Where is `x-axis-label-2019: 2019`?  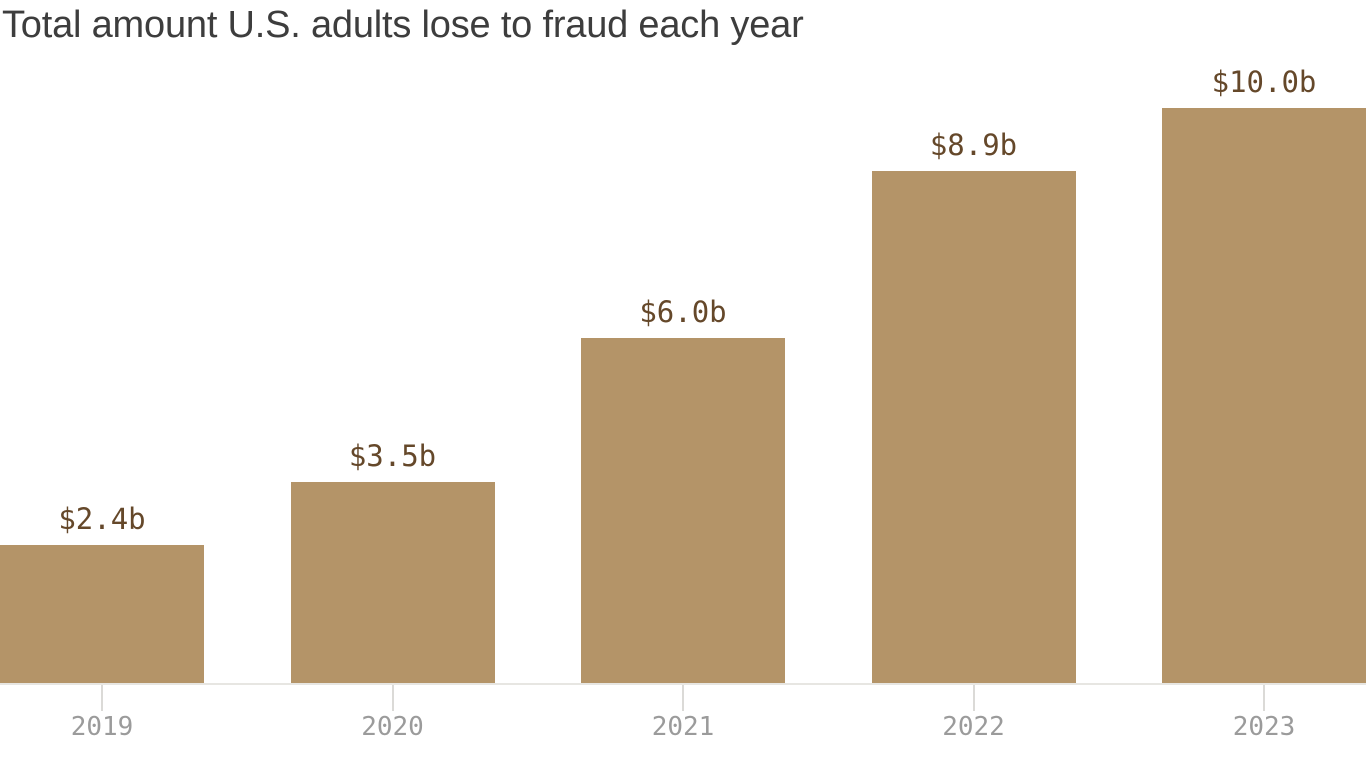 x-axis-label-2019: 2019 is located at coordinates (102, 727).